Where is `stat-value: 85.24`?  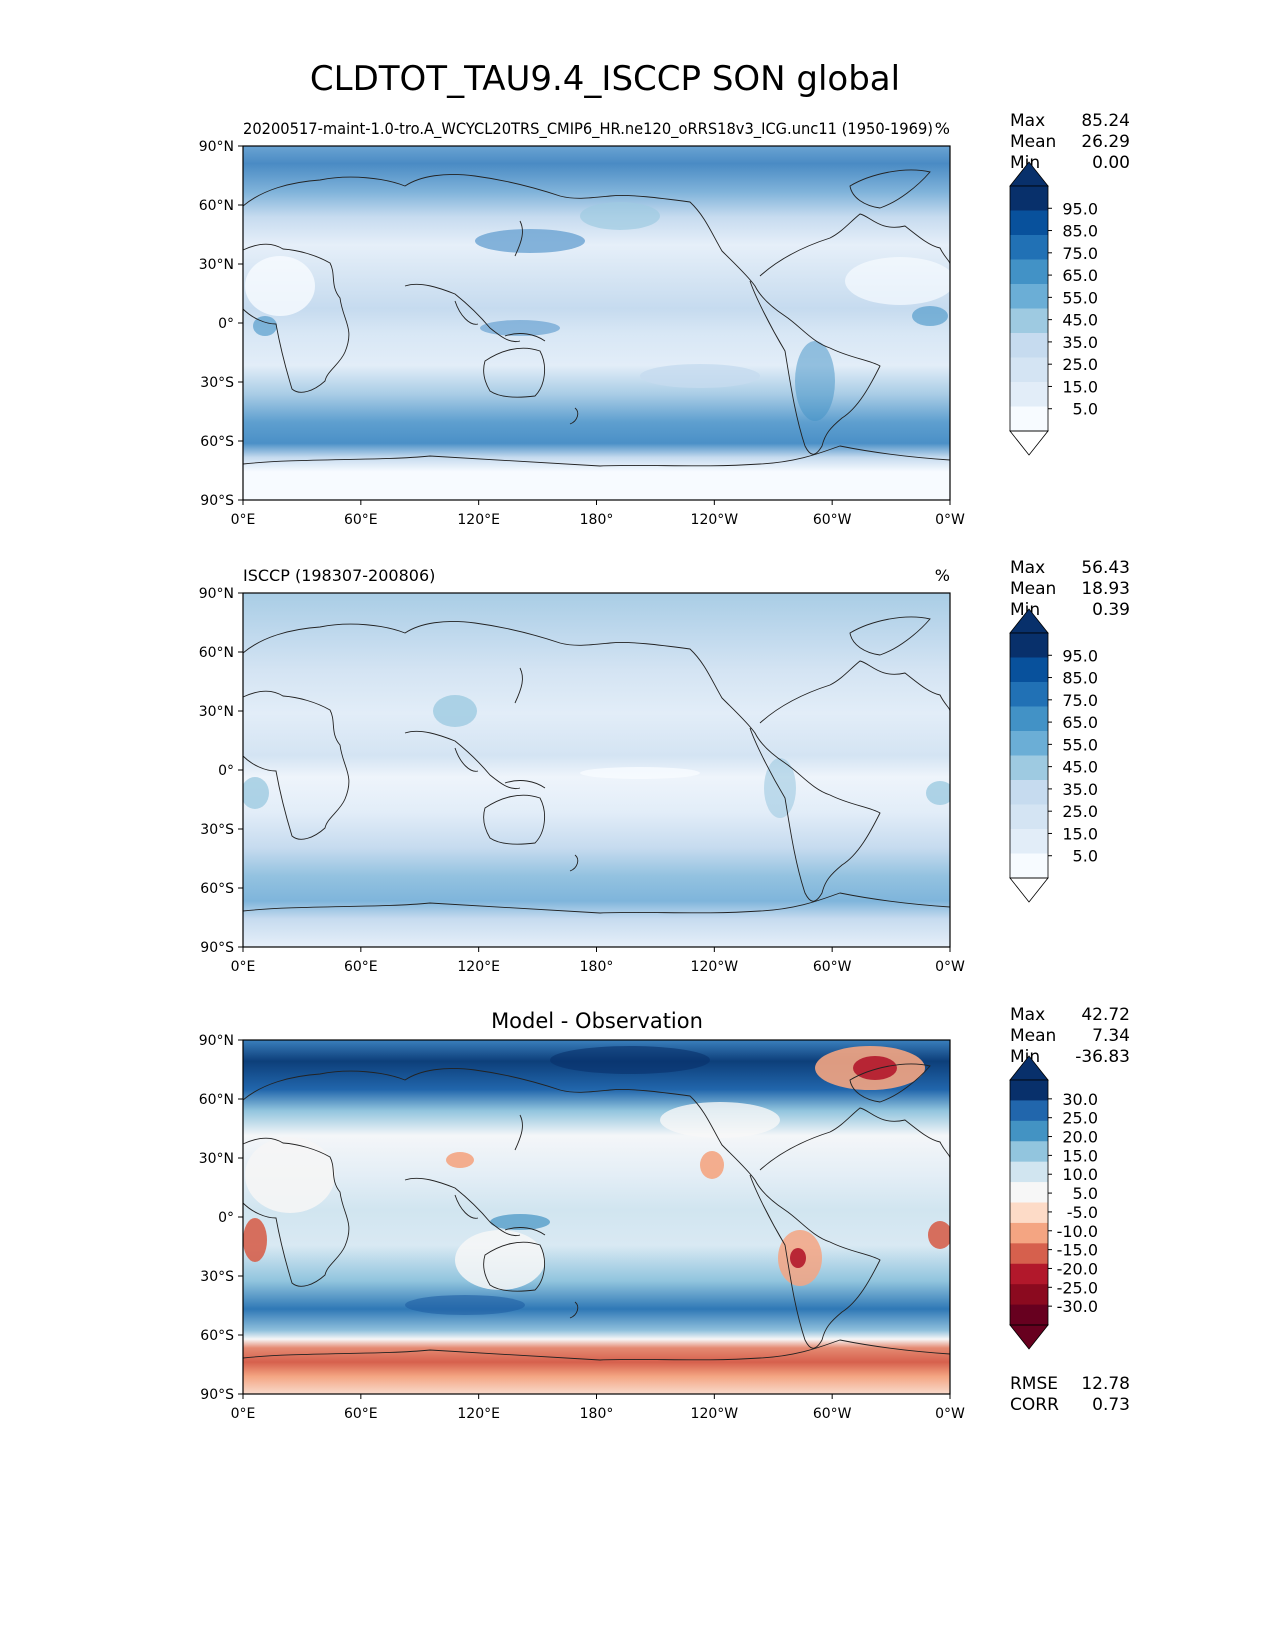
stat-value: 85.24 is located at coordinates (1105, 121).